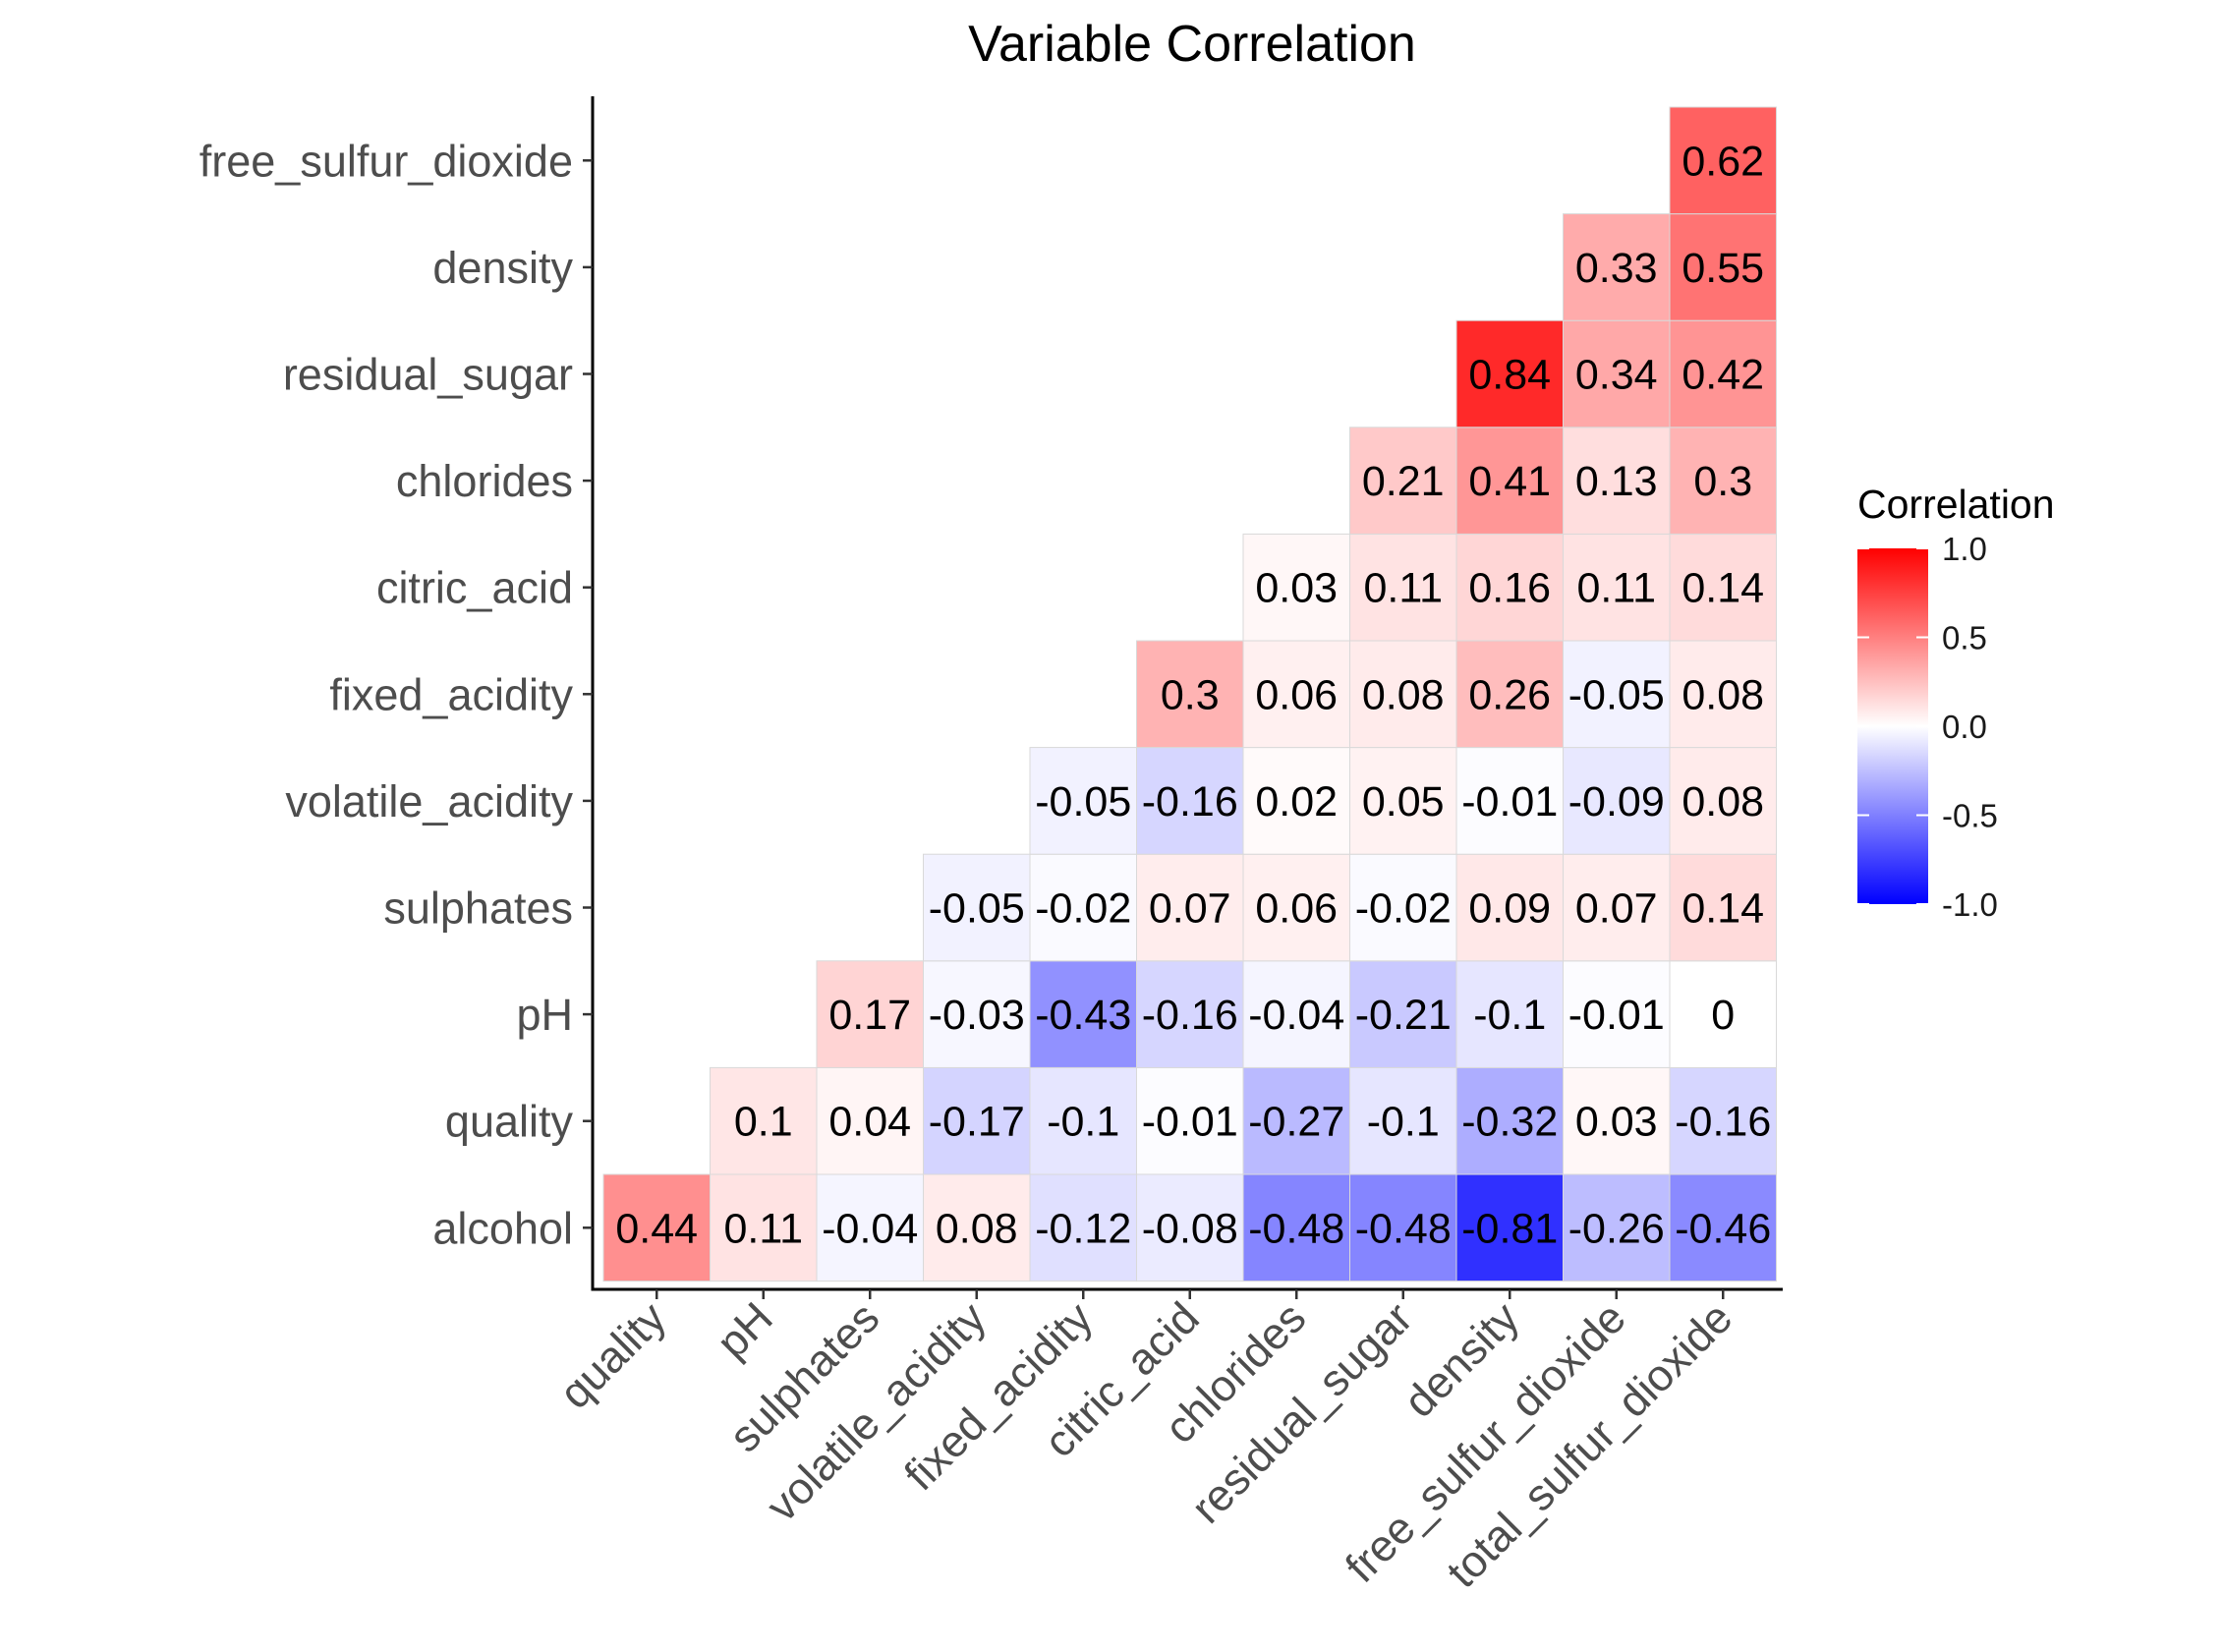 This screenshot has height=1652, width=2223. I want to click on y-tick-label: chlorides, so click(484, 481).